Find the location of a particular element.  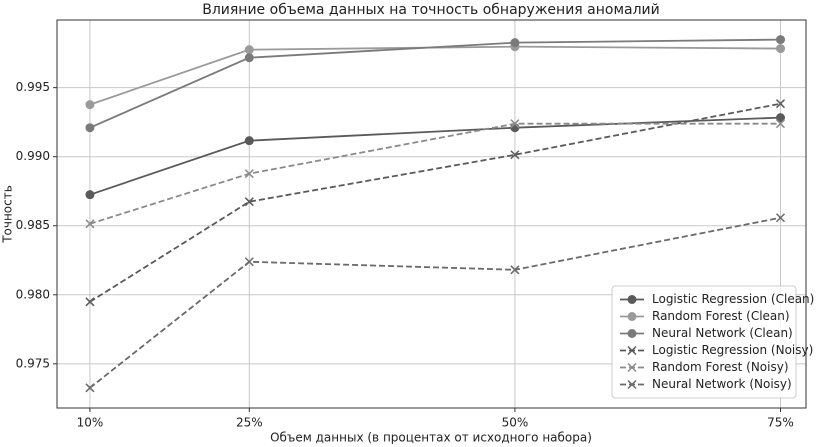

legend-box is located at coordinates (704, 342).